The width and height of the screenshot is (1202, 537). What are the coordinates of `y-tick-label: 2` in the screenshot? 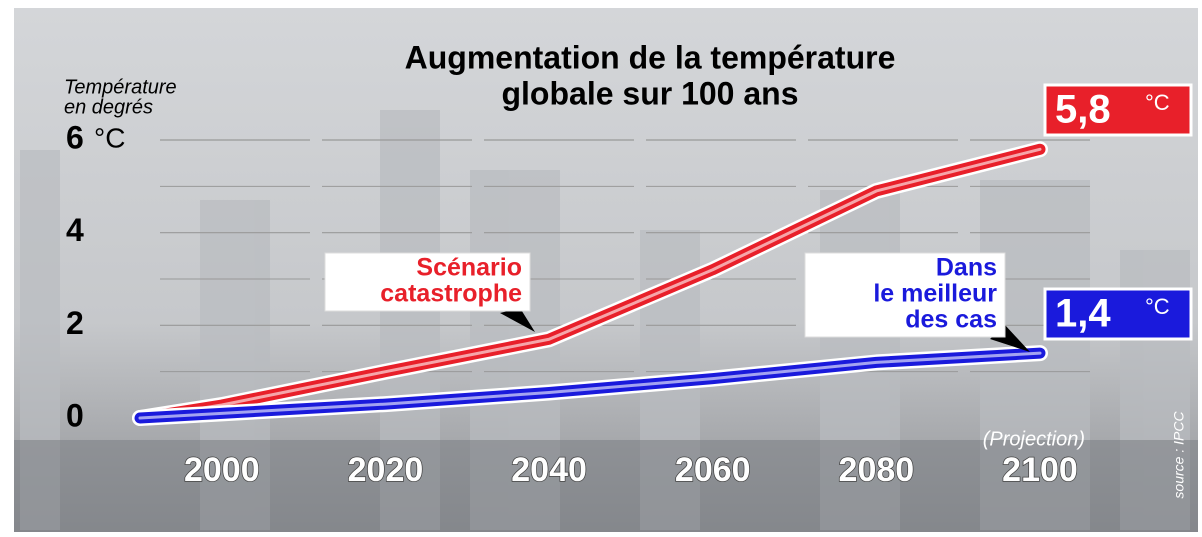 It's located at (75, 323).